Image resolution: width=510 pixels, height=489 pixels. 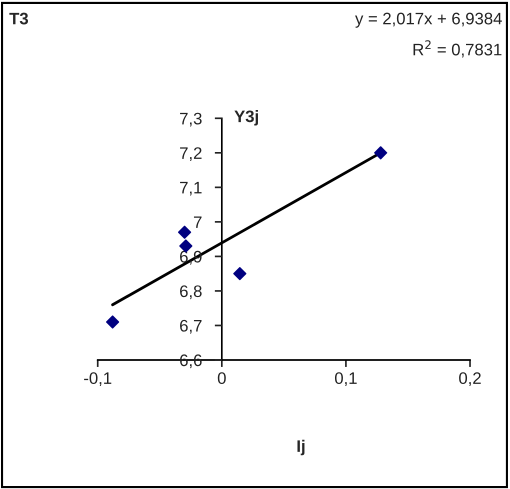 What do you see at coordinates (191, 189) in the screenshot?
I see `y-tick-label: 7,1` at bounding box center [191, 189].